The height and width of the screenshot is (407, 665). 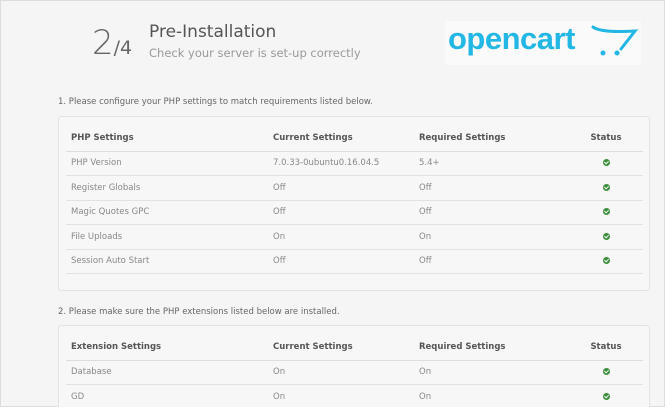 I want to click on setting-name: PHP Version, so click(x=169, y=163).